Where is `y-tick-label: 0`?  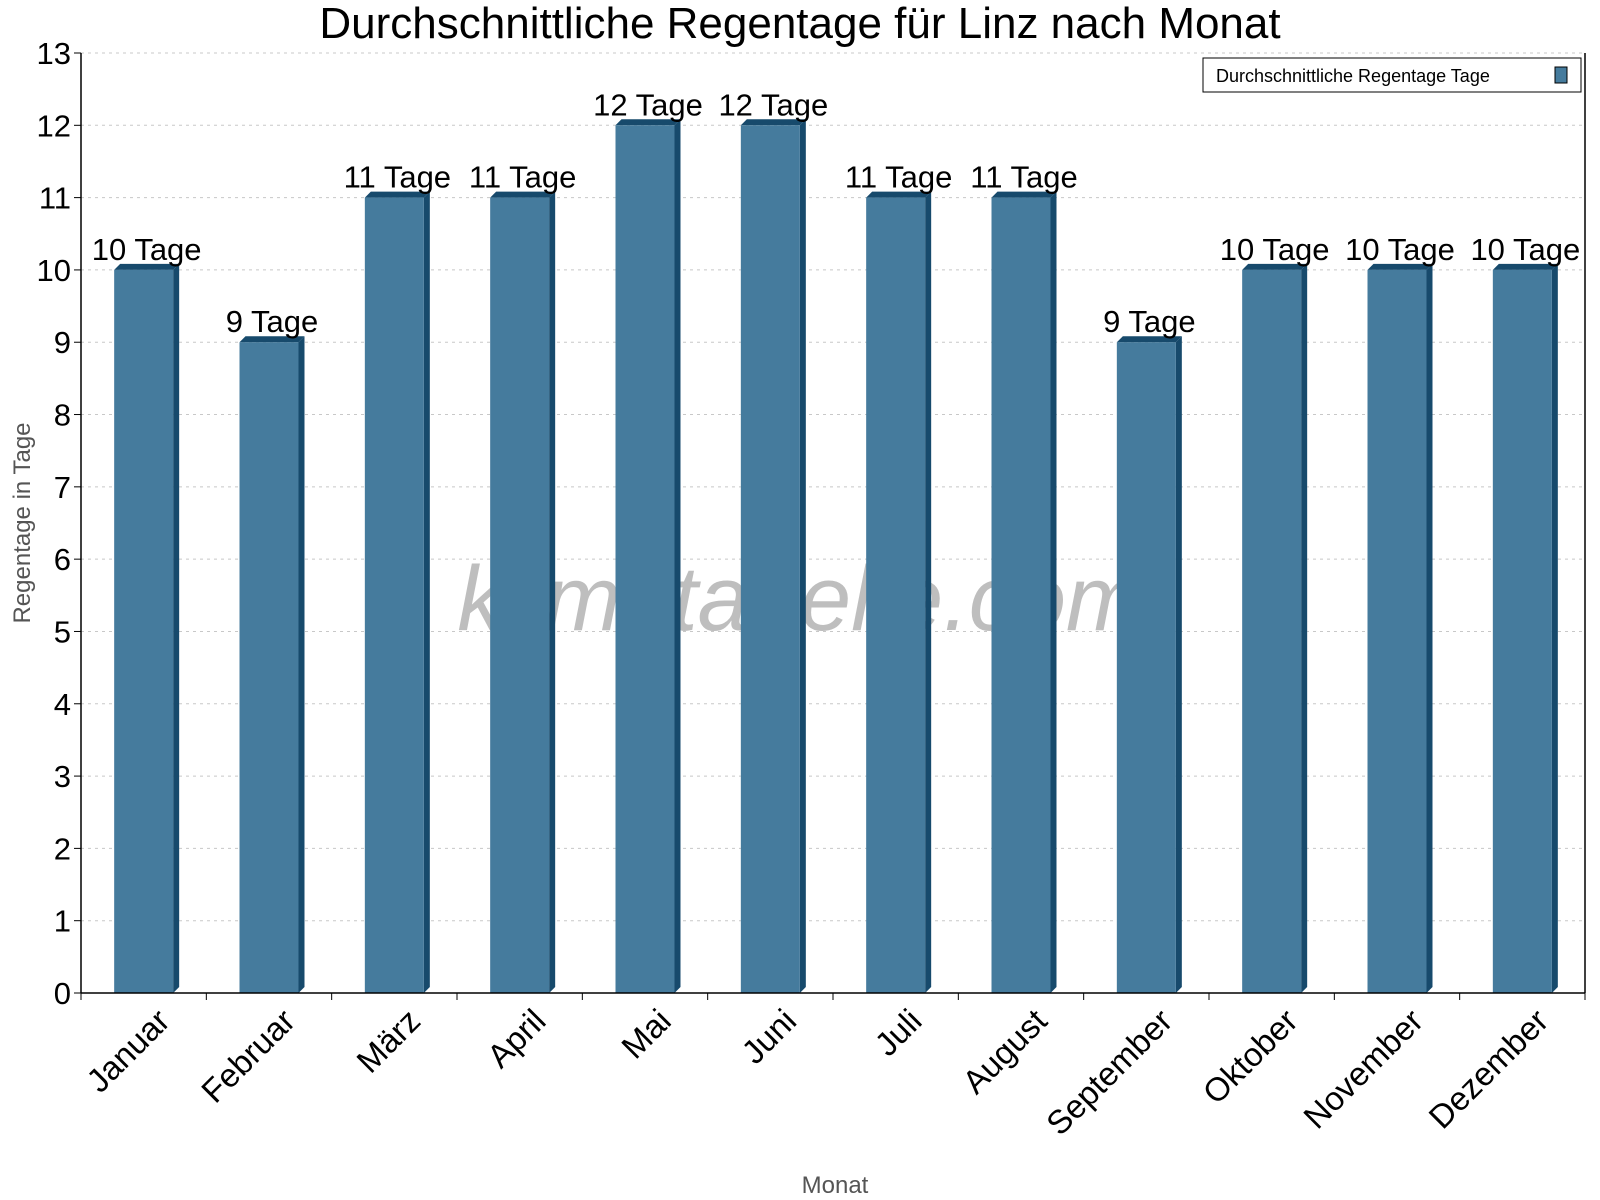
y-tick-label: 0 is located at coordinates (62, 993).